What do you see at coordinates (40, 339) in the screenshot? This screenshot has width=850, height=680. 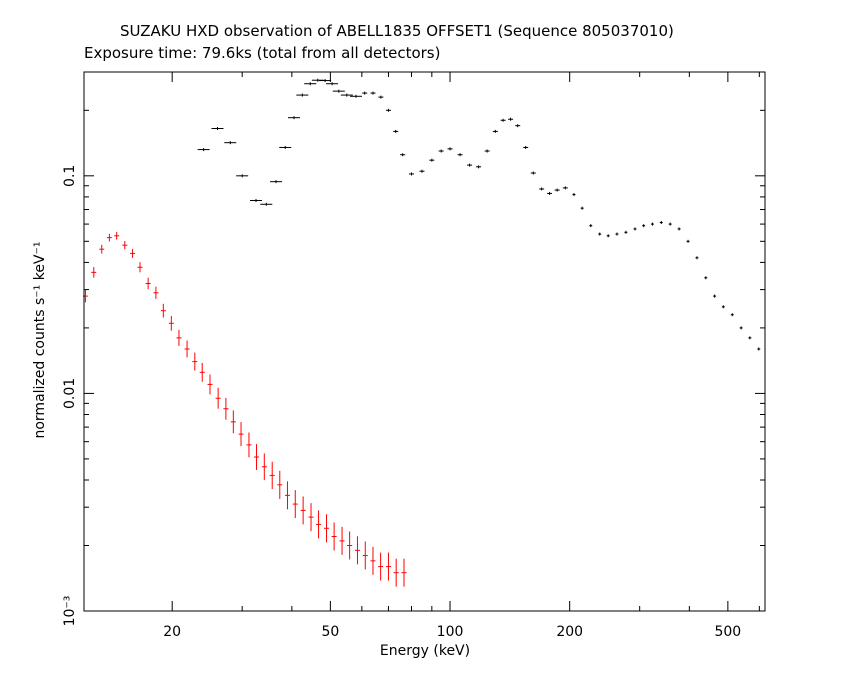 I see `y-axis-label: normalized counts s⁻¹ keV⁻¹` at bounding box center [40, 339].